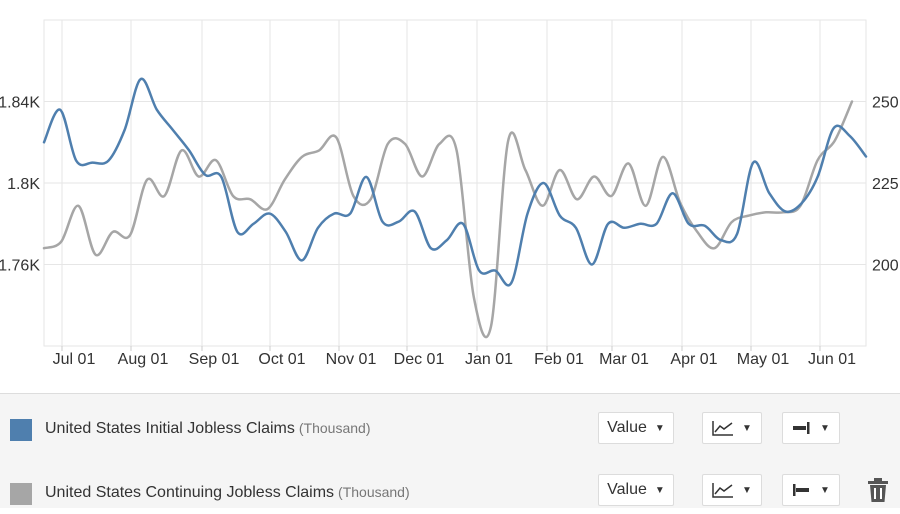 This screenshot has height=514, width=900. Describe the element at coordinates (20, 266) in the screenshot. I see `y-left-tick-label: 1.76K` at that location.